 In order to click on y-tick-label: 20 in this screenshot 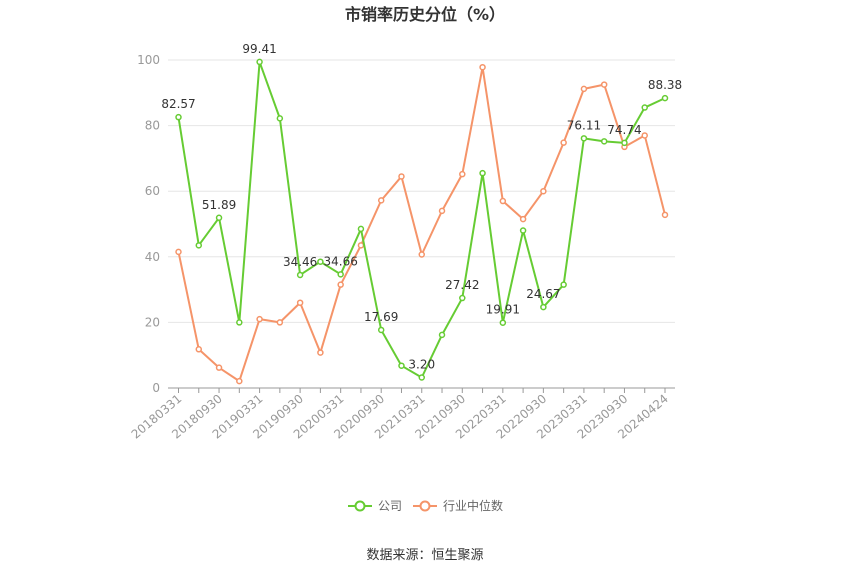, I will do `click(152, 322)`.